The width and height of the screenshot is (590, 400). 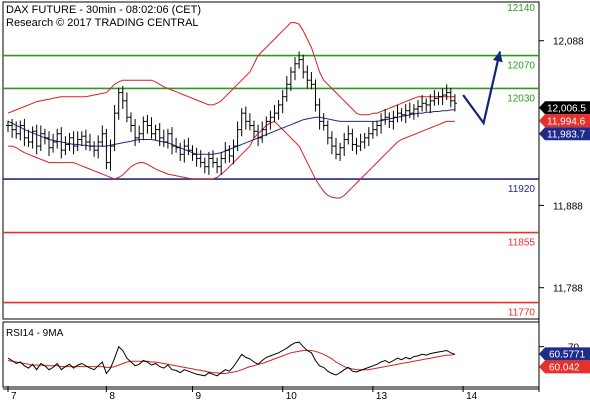 What do you see at coordinates (231, 359) in the screenshot?
I see `rsi-line` at bounding box center [231, 359].